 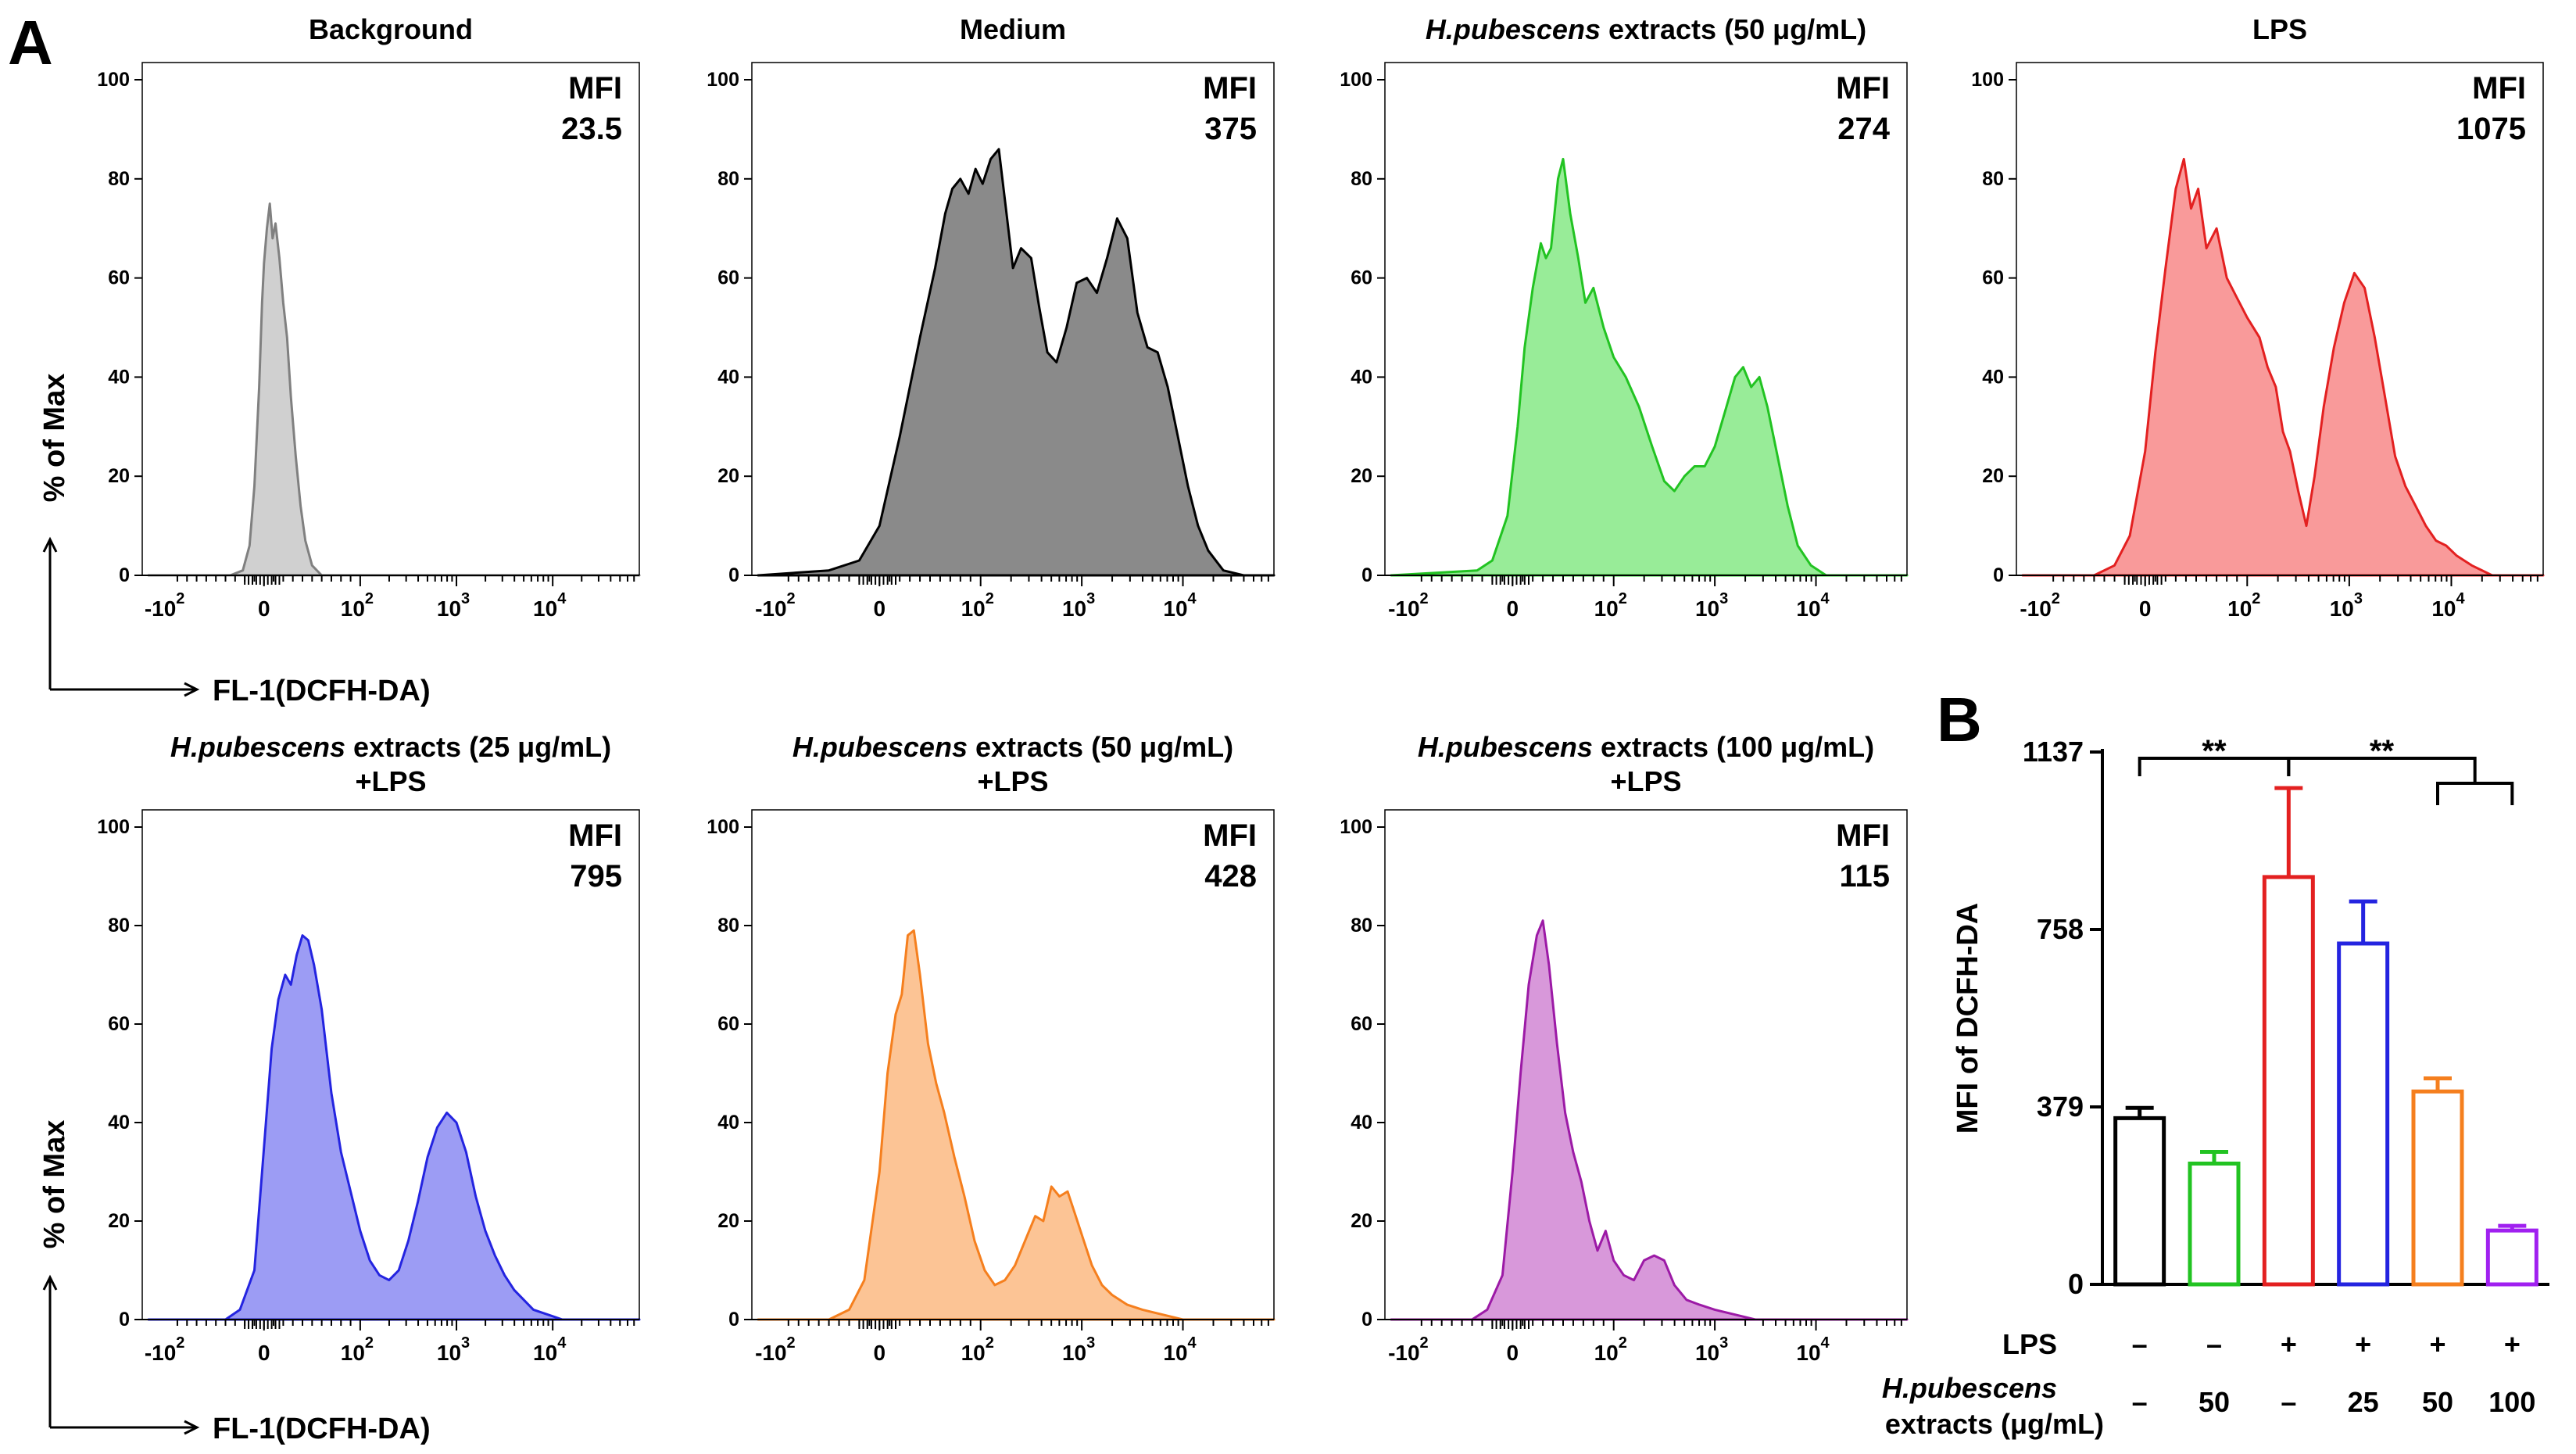 I want to click on x-tick-exponent: 3, so click(x=465, y=598).